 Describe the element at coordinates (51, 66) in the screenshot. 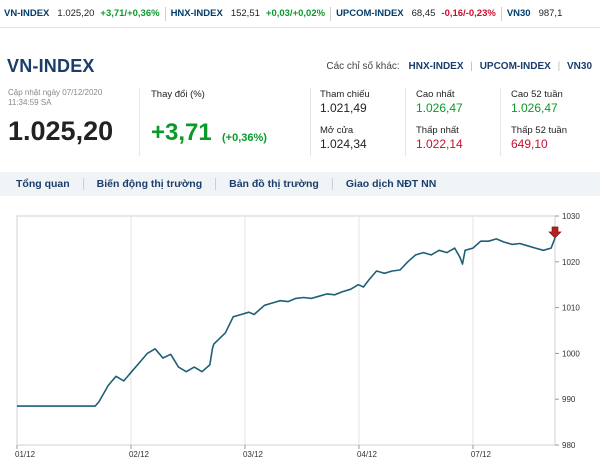

I see `page-title: VN-INDEX` at that location.